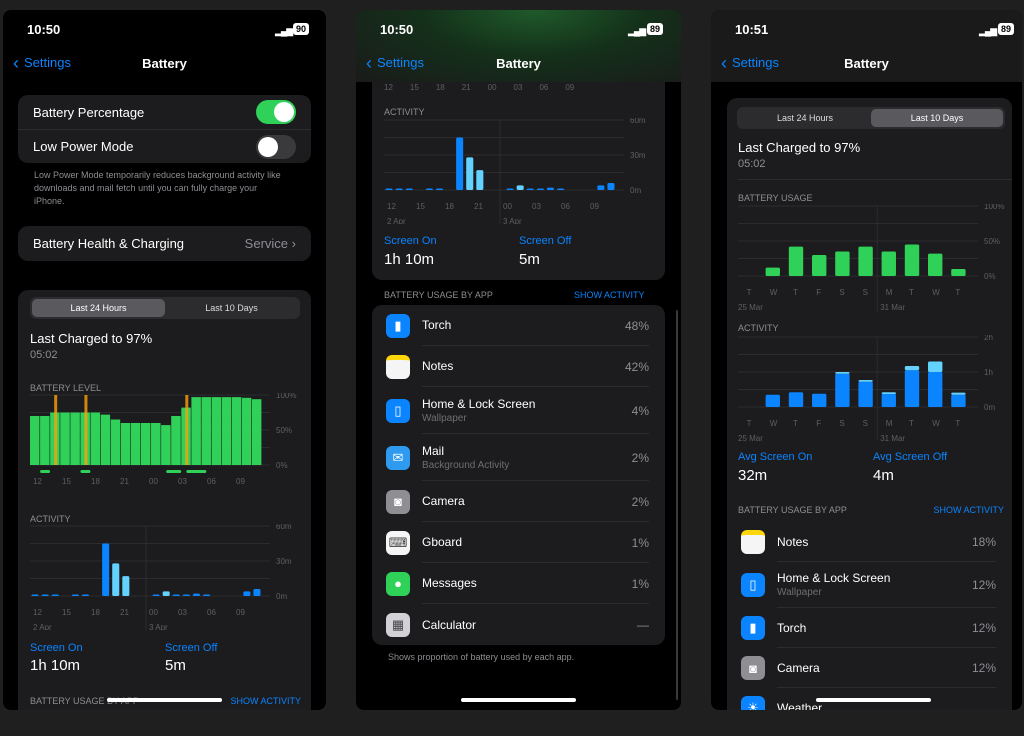 Image resolution: width=1024 pixels, height=736 pixels. I want to click on app-row: ▮ Torch 12%, so click(869, 628).